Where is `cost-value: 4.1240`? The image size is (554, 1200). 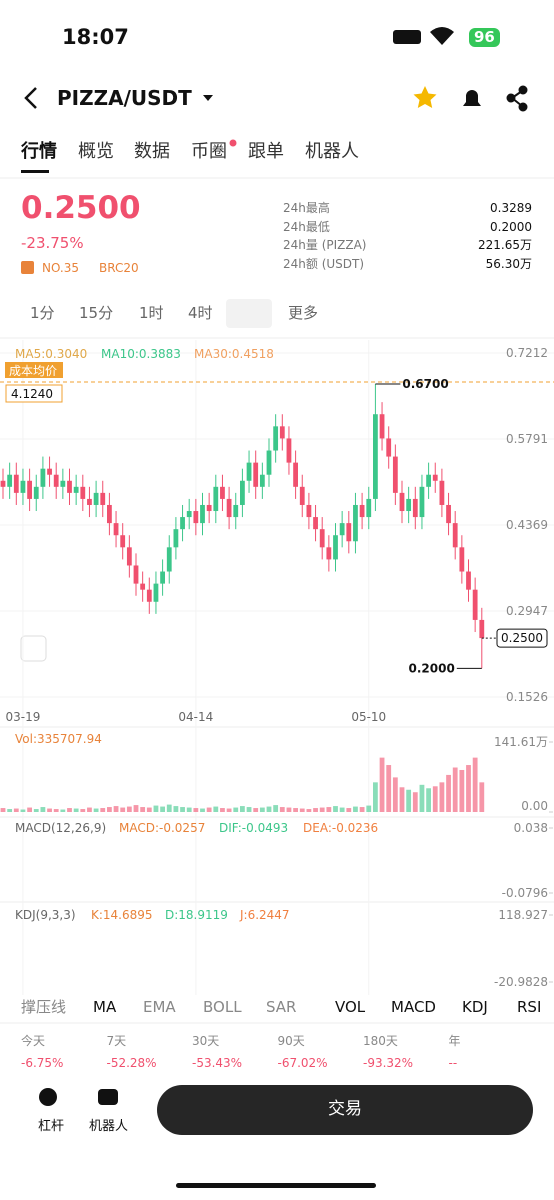
cost-value: 4.1240 is located at coordinates (32, 394).